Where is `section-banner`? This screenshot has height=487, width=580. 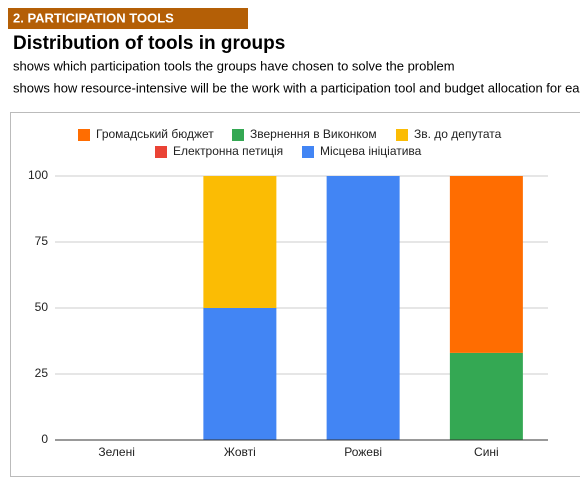 section-banner is located at coordinates (128, 18).